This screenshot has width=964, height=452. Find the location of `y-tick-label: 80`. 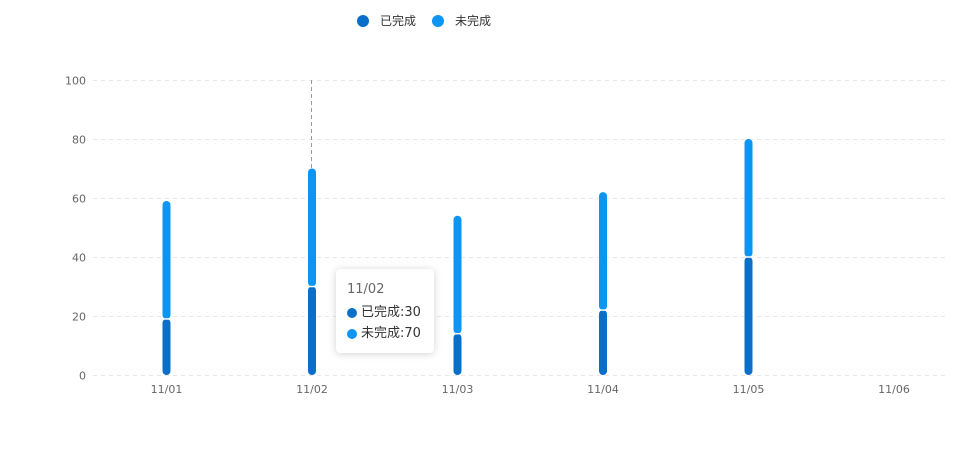

y-tick-label: 80 is located at coordinates (79, 140).